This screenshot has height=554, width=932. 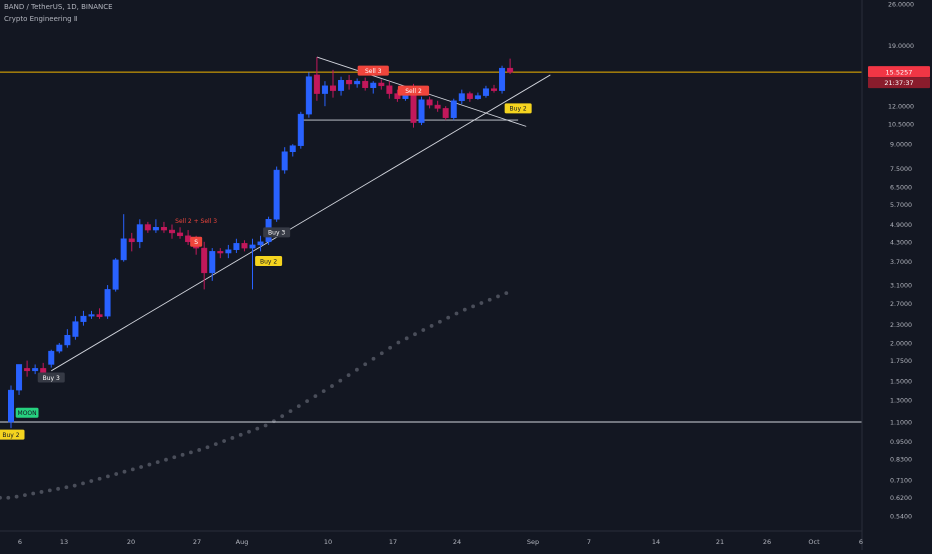 What do you see at coordinates (131, 542) in the screenshot?
I see `time-tick-label: 20` at bounding box center [131, 542].